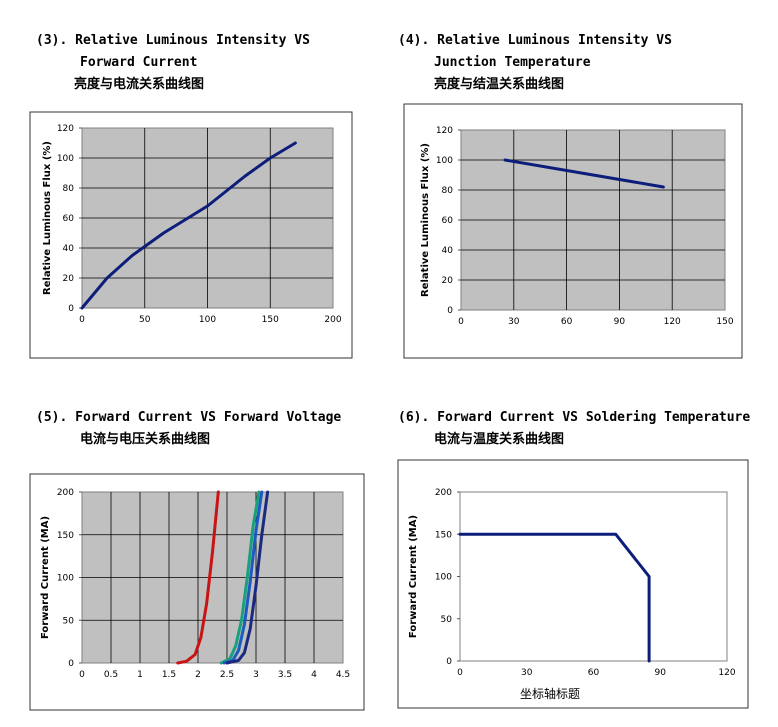 Image resolution: width=778 pixels, height=727 pixels. Describe the element at coordinates (173, 40) in the screenshot. I see `heading-chart-3-line1: (3). Relative Luminous Intensity VS` at that location.